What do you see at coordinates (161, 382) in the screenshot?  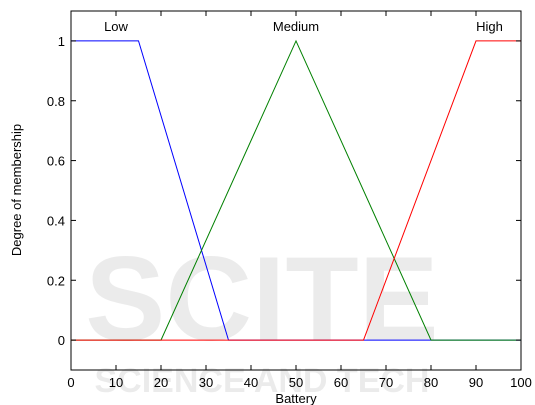 I see `x-tick-label: 20` at bounding box center [161, 382].